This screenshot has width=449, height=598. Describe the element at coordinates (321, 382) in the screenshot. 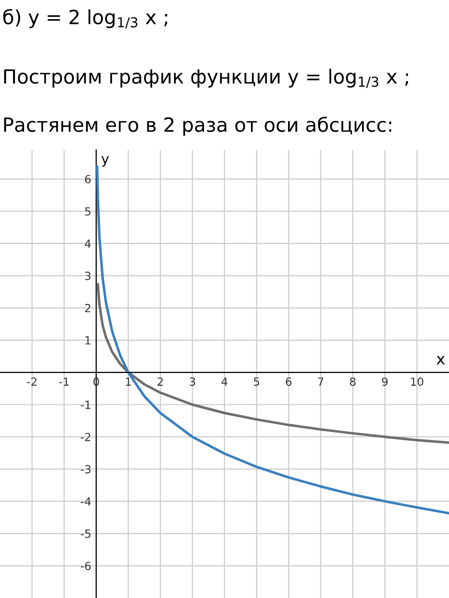

I see `x-tick-label: 7` at that location.